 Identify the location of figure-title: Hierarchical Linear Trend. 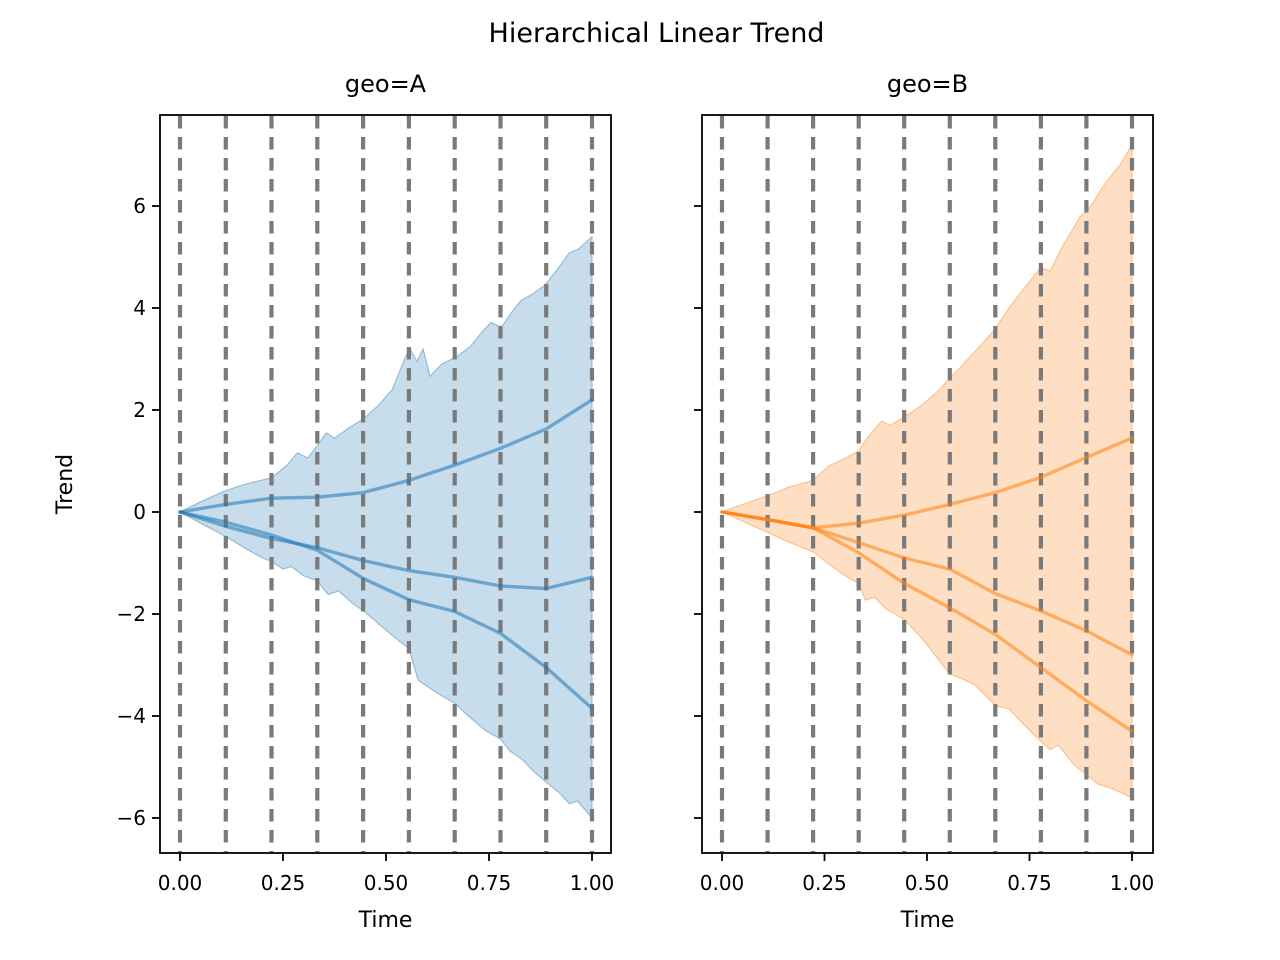
(656, 33).